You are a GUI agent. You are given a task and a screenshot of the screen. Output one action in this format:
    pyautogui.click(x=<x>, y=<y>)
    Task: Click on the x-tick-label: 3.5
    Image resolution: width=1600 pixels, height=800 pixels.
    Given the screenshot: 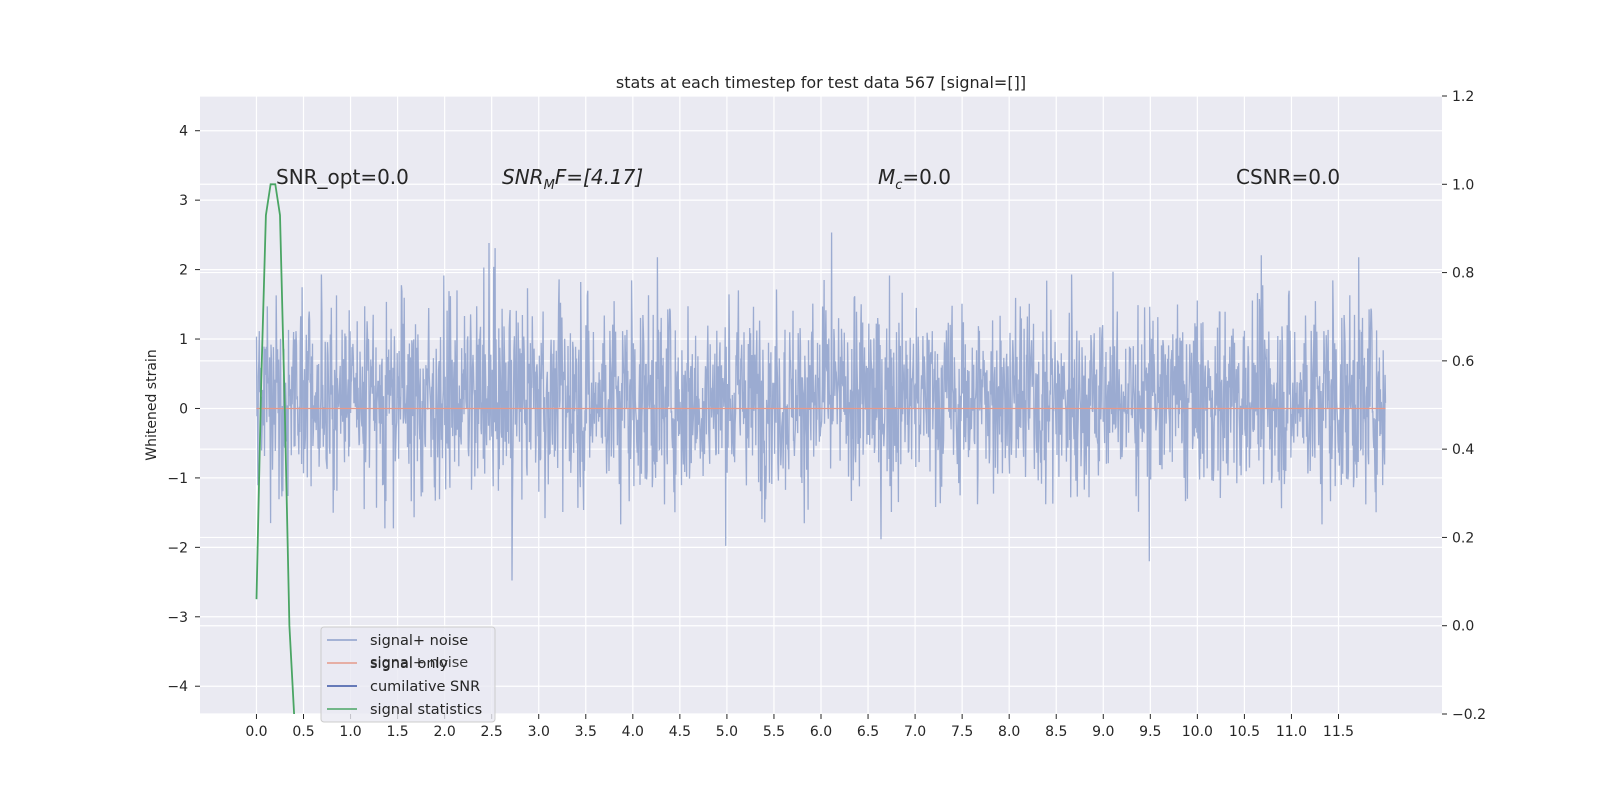 What is the action you would take?
    pyautogui.click(x=586, y=732)
    